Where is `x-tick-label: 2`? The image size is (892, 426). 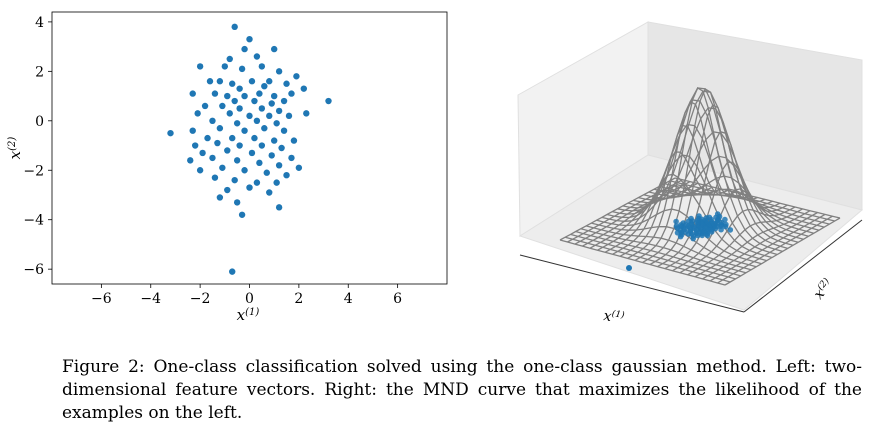
x-tick-label: 2 is located at coordinates (298, 299).